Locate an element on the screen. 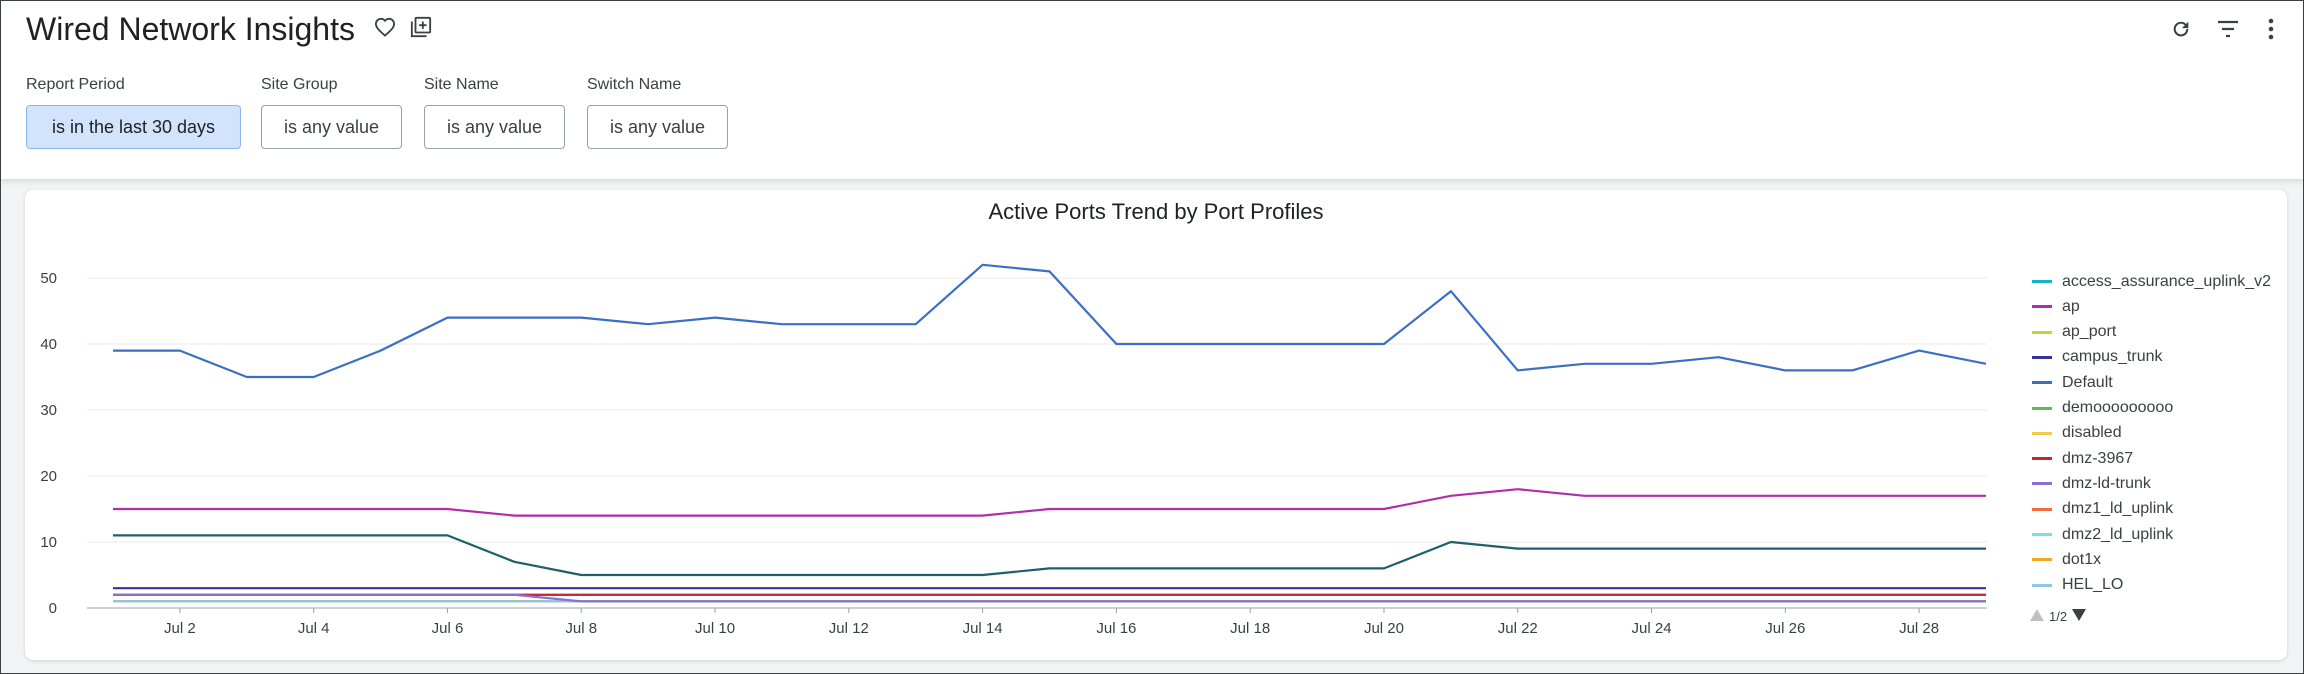 This screenshot has height=674, width=2304. legend-item: dmz-ld-trunk is located at coordinates (2091, 483).